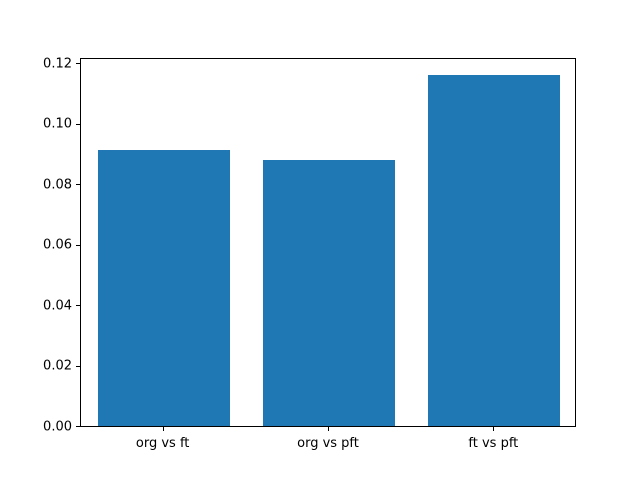 The width and height of the screenshot is (640, 480). What do you see at coordinates (163, 287) in the screenshot?
I see `bar-org-vs-ft` at bounding box center [163, 287].